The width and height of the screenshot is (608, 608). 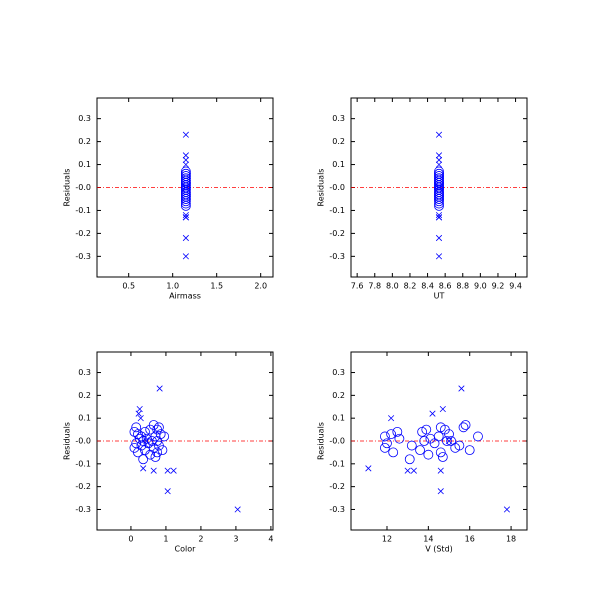 I want to click on x-tick-label: 4, so click(x=270, y=539).